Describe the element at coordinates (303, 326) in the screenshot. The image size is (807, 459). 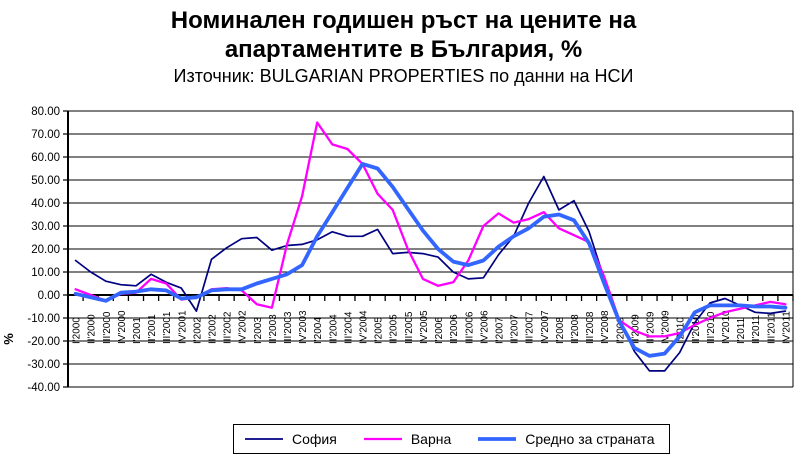
I see `x-tick-label: IV'2003` at that location.